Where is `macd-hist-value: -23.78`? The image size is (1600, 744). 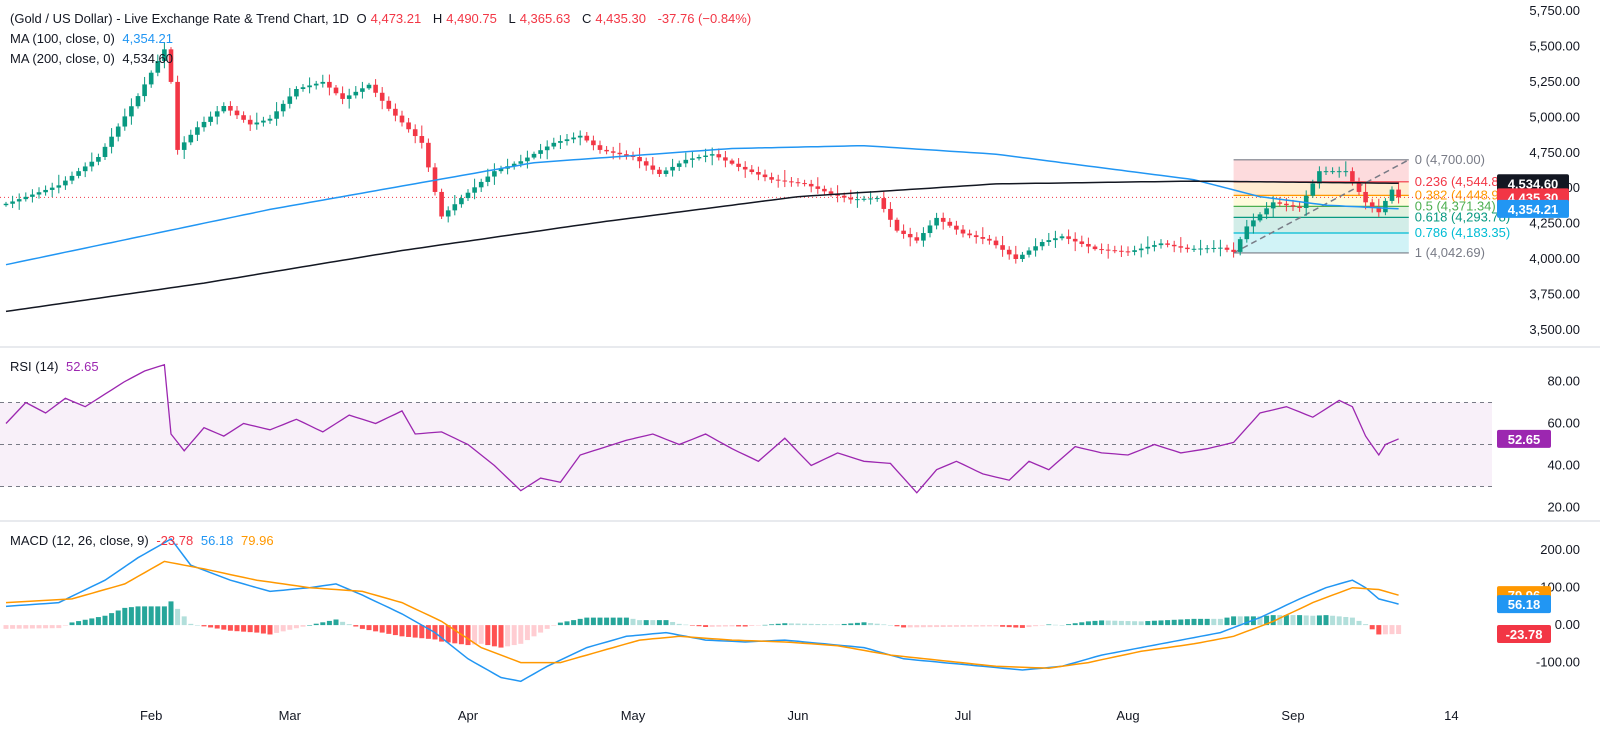 macd-hist-value: -23.78 is located at coordinates (175, 540).